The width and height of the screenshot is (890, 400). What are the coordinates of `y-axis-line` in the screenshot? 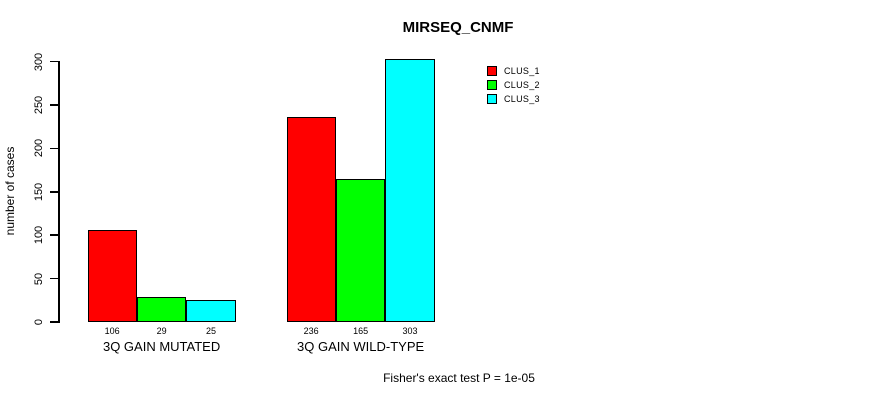 It's located at (59, 191).